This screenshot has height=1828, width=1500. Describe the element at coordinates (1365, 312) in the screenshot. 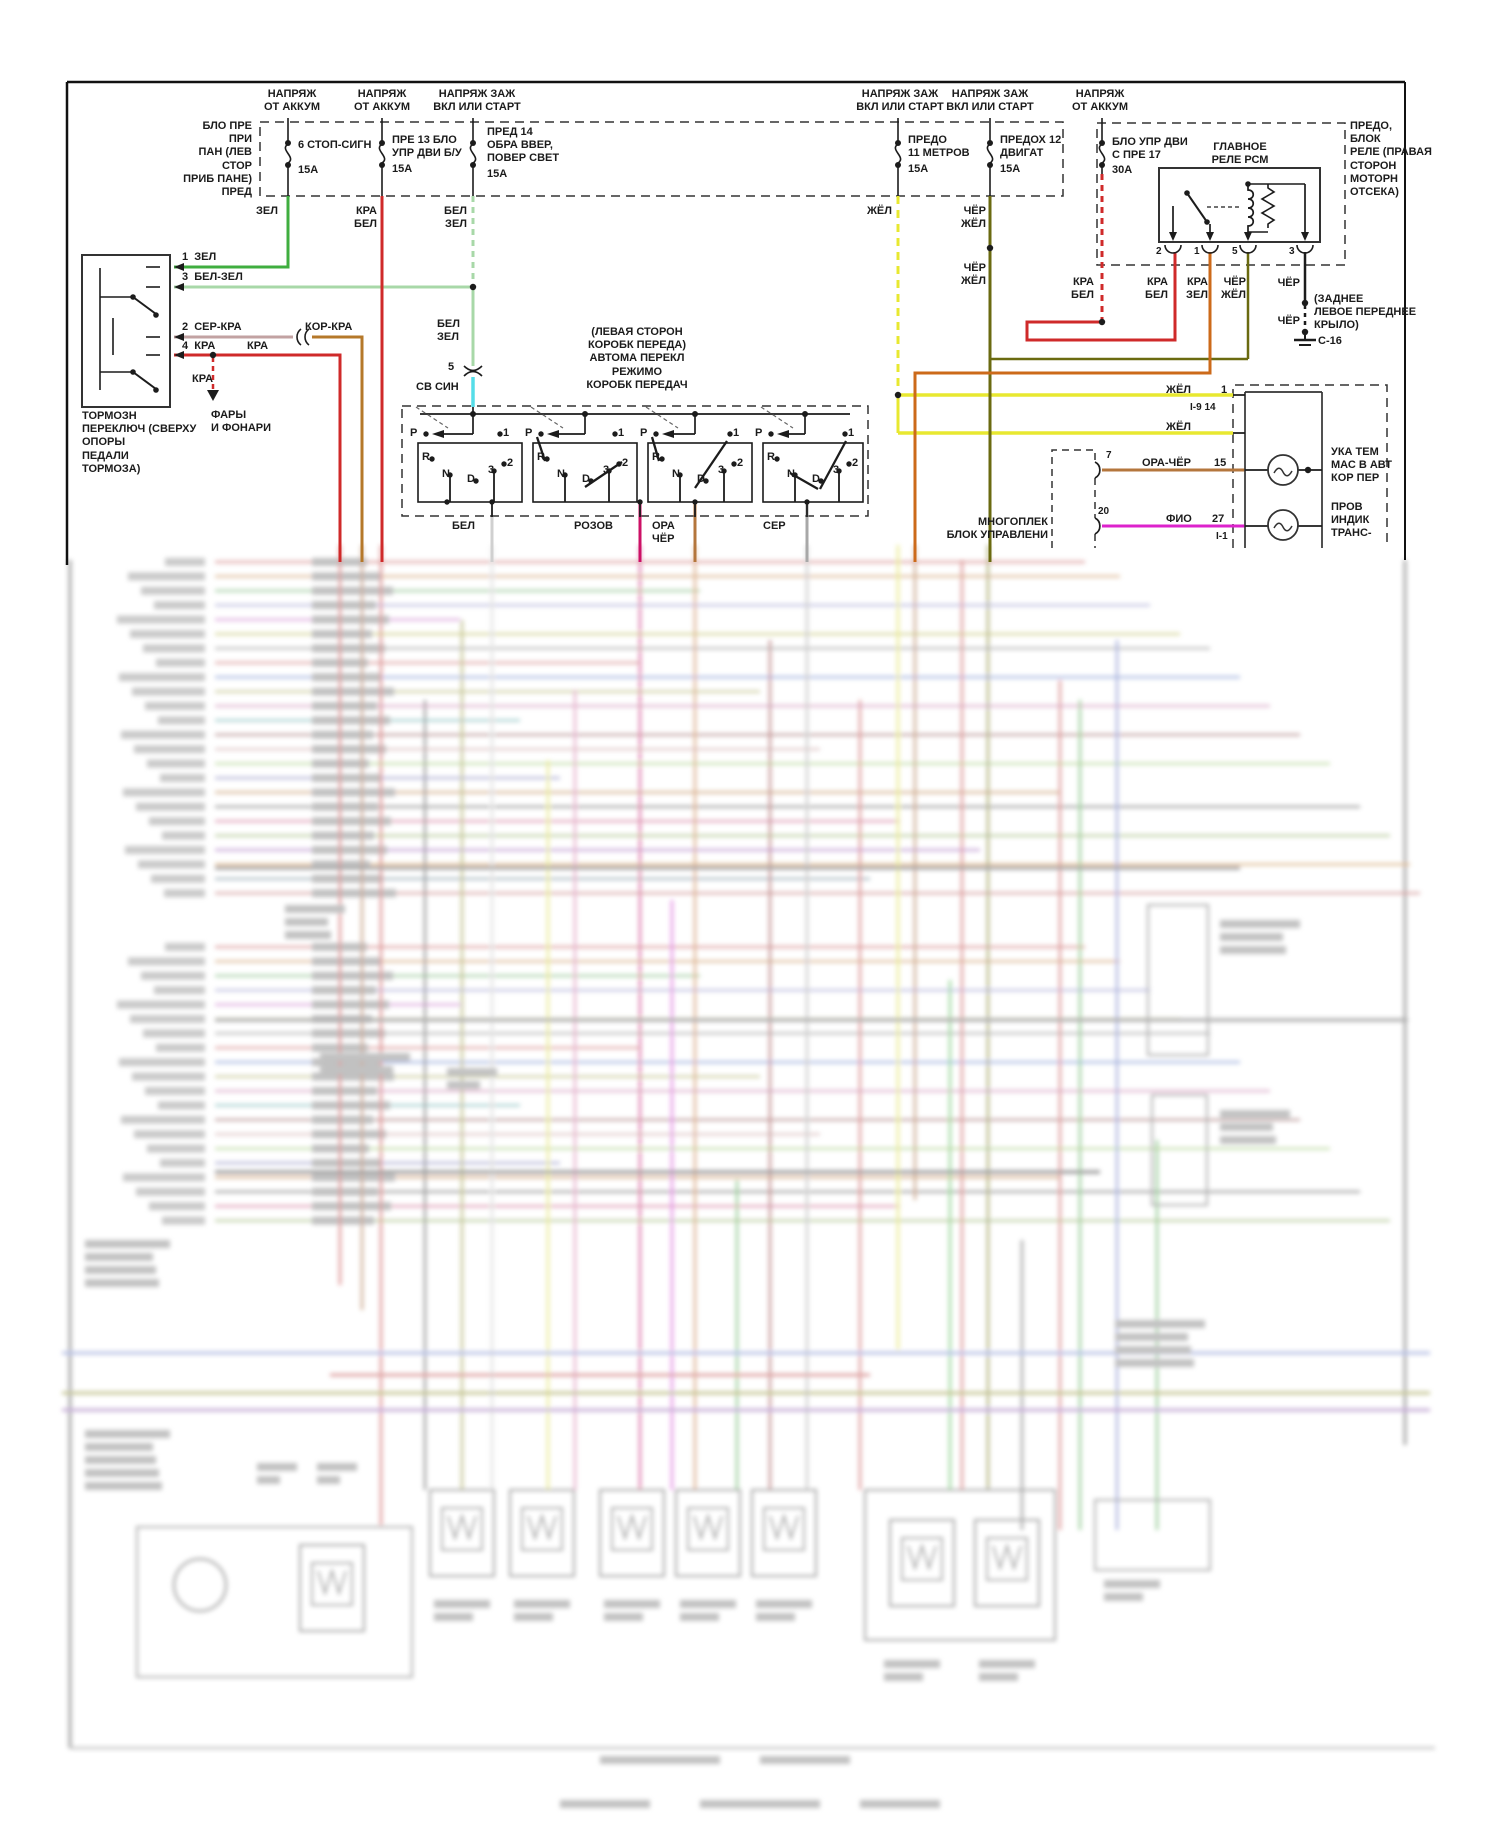

I see `ground-location-label: (ЗАДНЕЕ ЛЕВОЕ ПЕРЕДНЕЕ КРЫЛО)` at that location.